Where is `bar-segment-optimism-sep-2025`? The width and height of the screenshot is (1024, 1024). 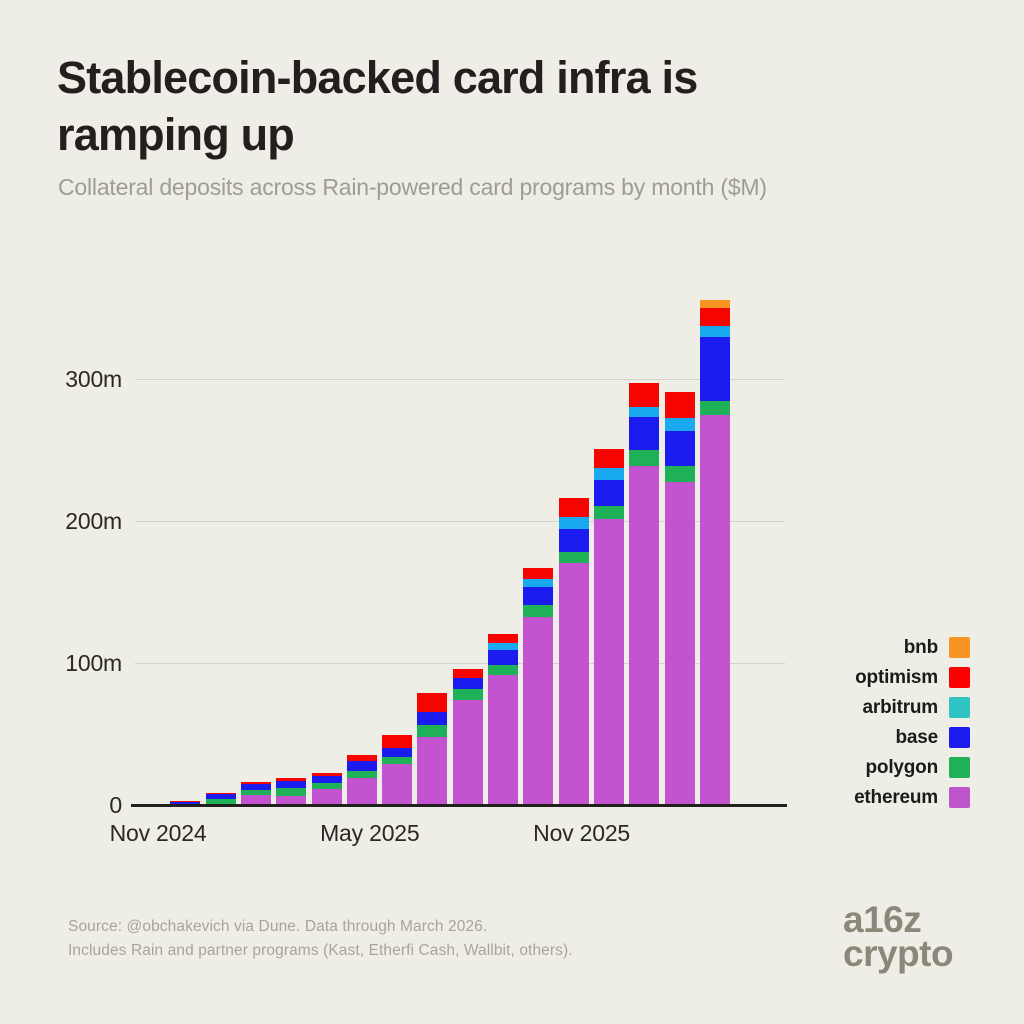
bar-segment-optimism-sep-2025 is located at coordinates (503, 638).